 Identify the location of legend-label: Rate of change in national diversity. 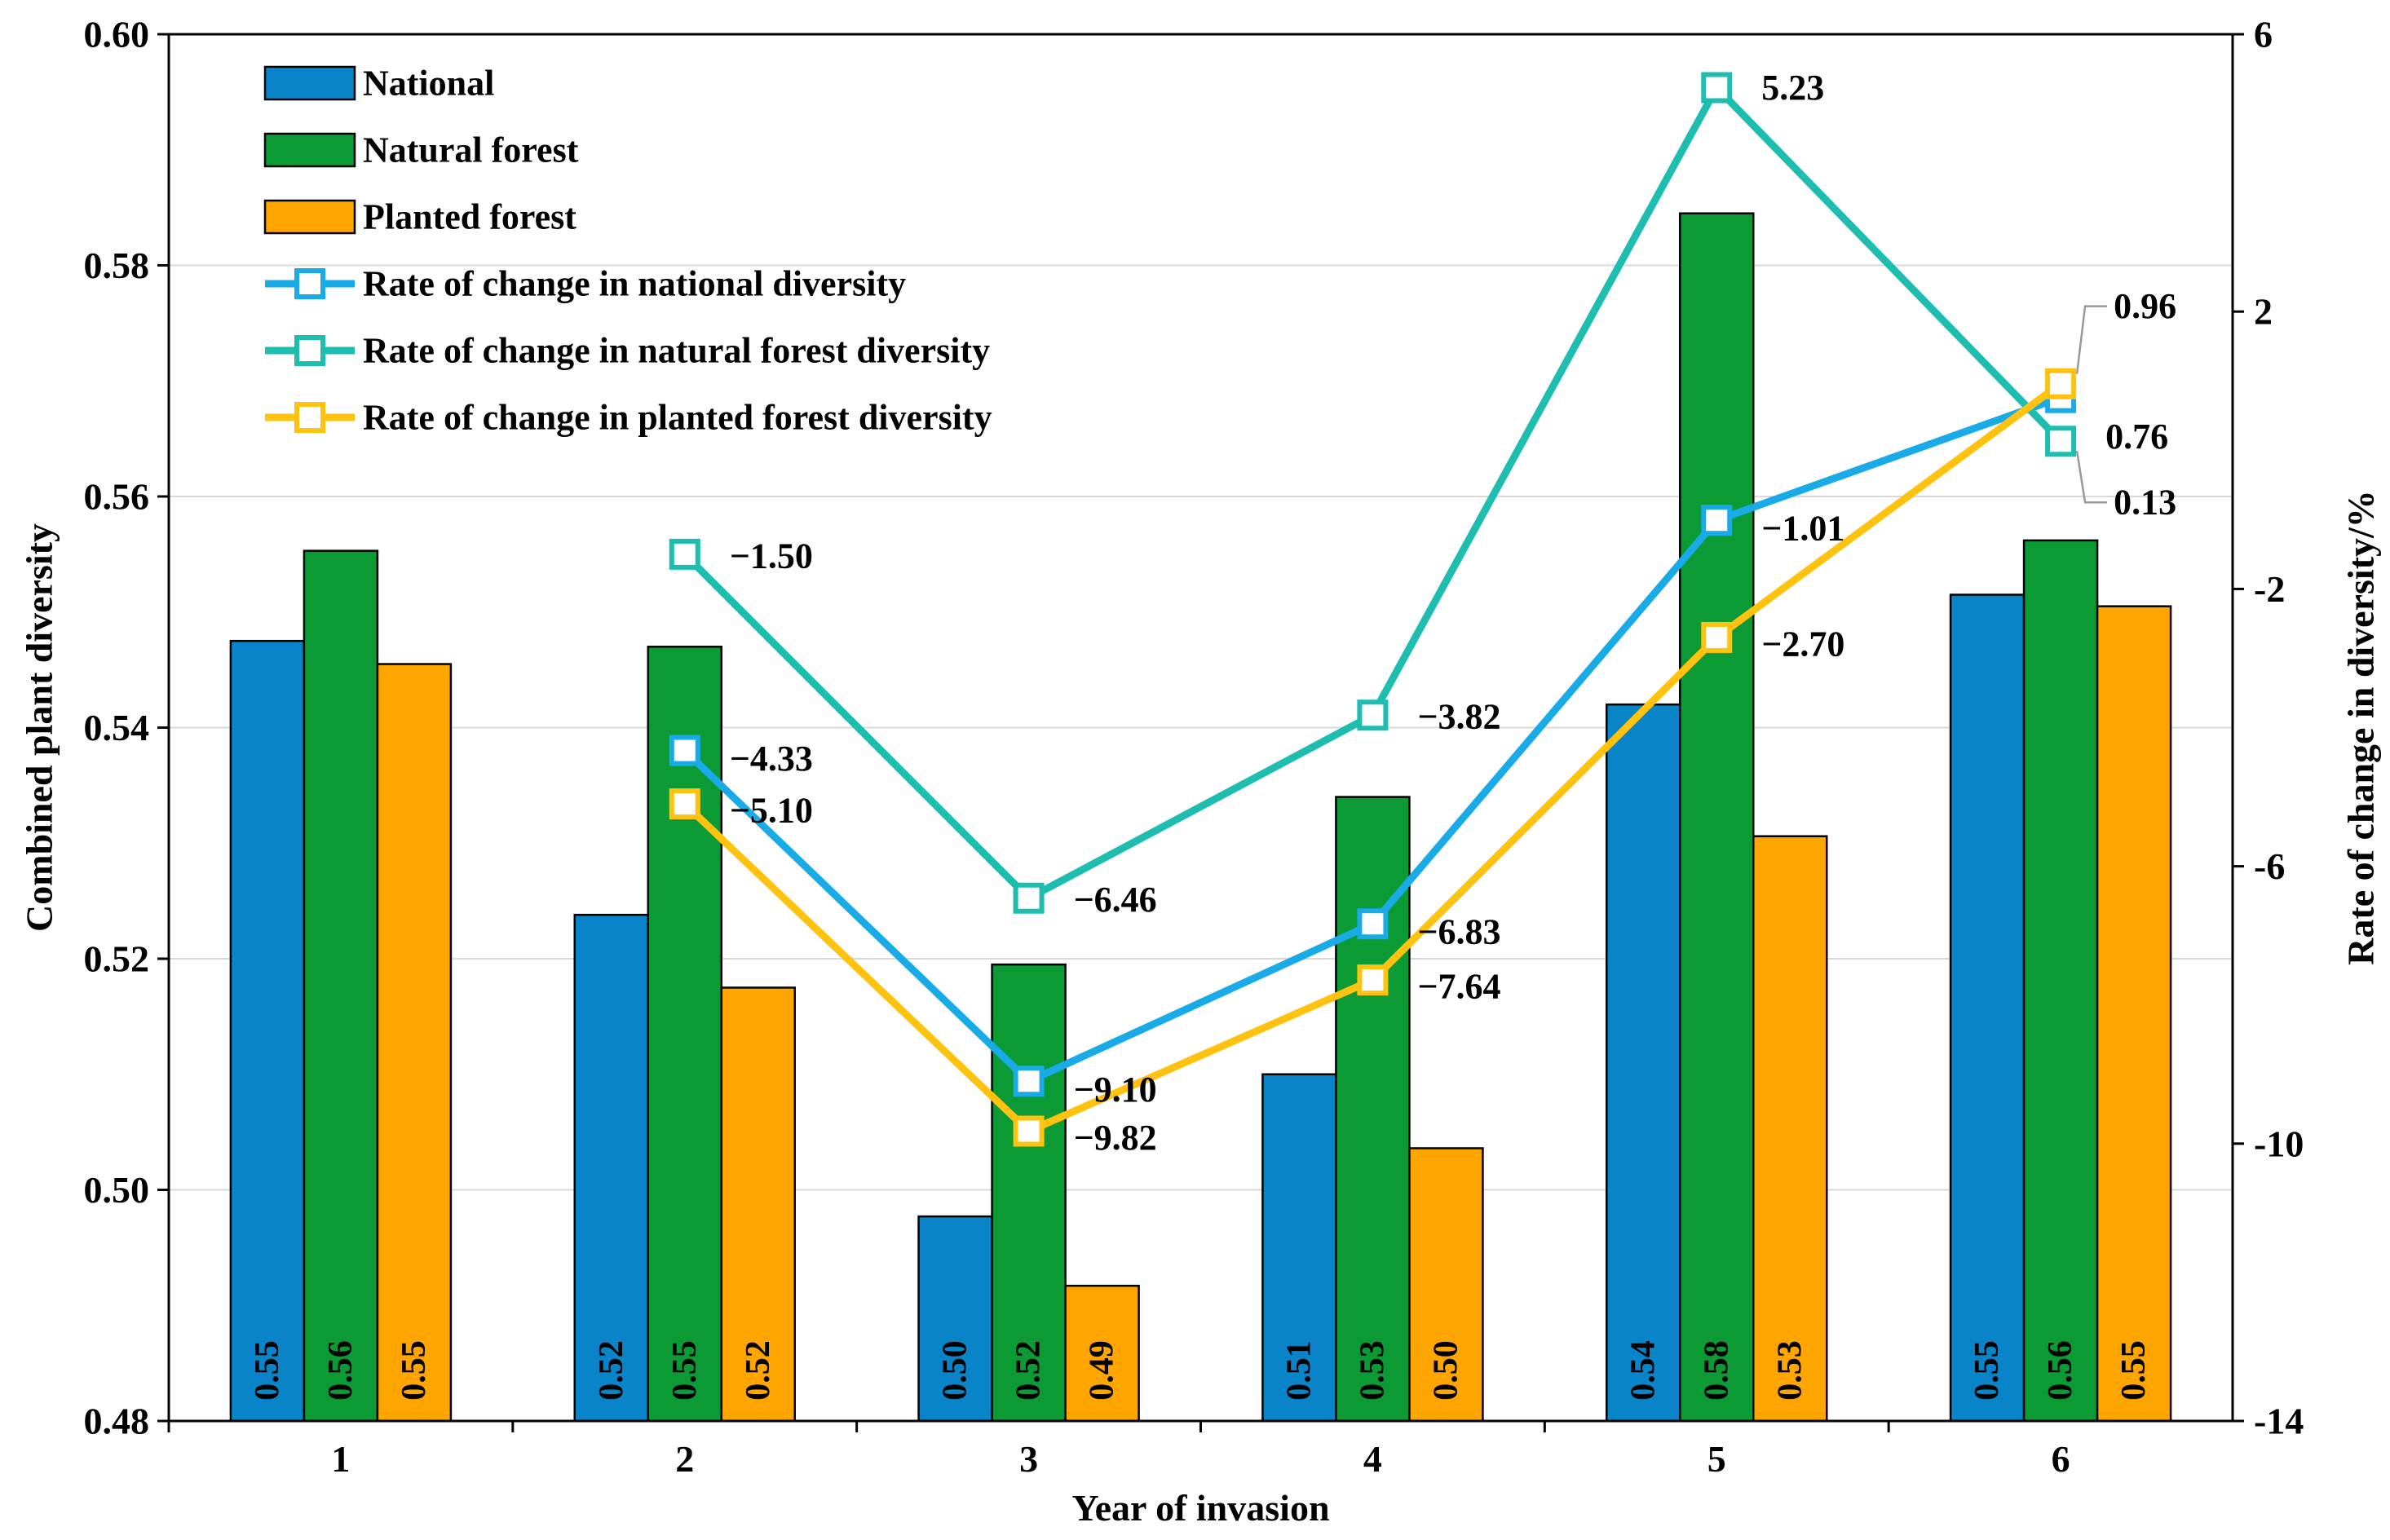
(634, 284).